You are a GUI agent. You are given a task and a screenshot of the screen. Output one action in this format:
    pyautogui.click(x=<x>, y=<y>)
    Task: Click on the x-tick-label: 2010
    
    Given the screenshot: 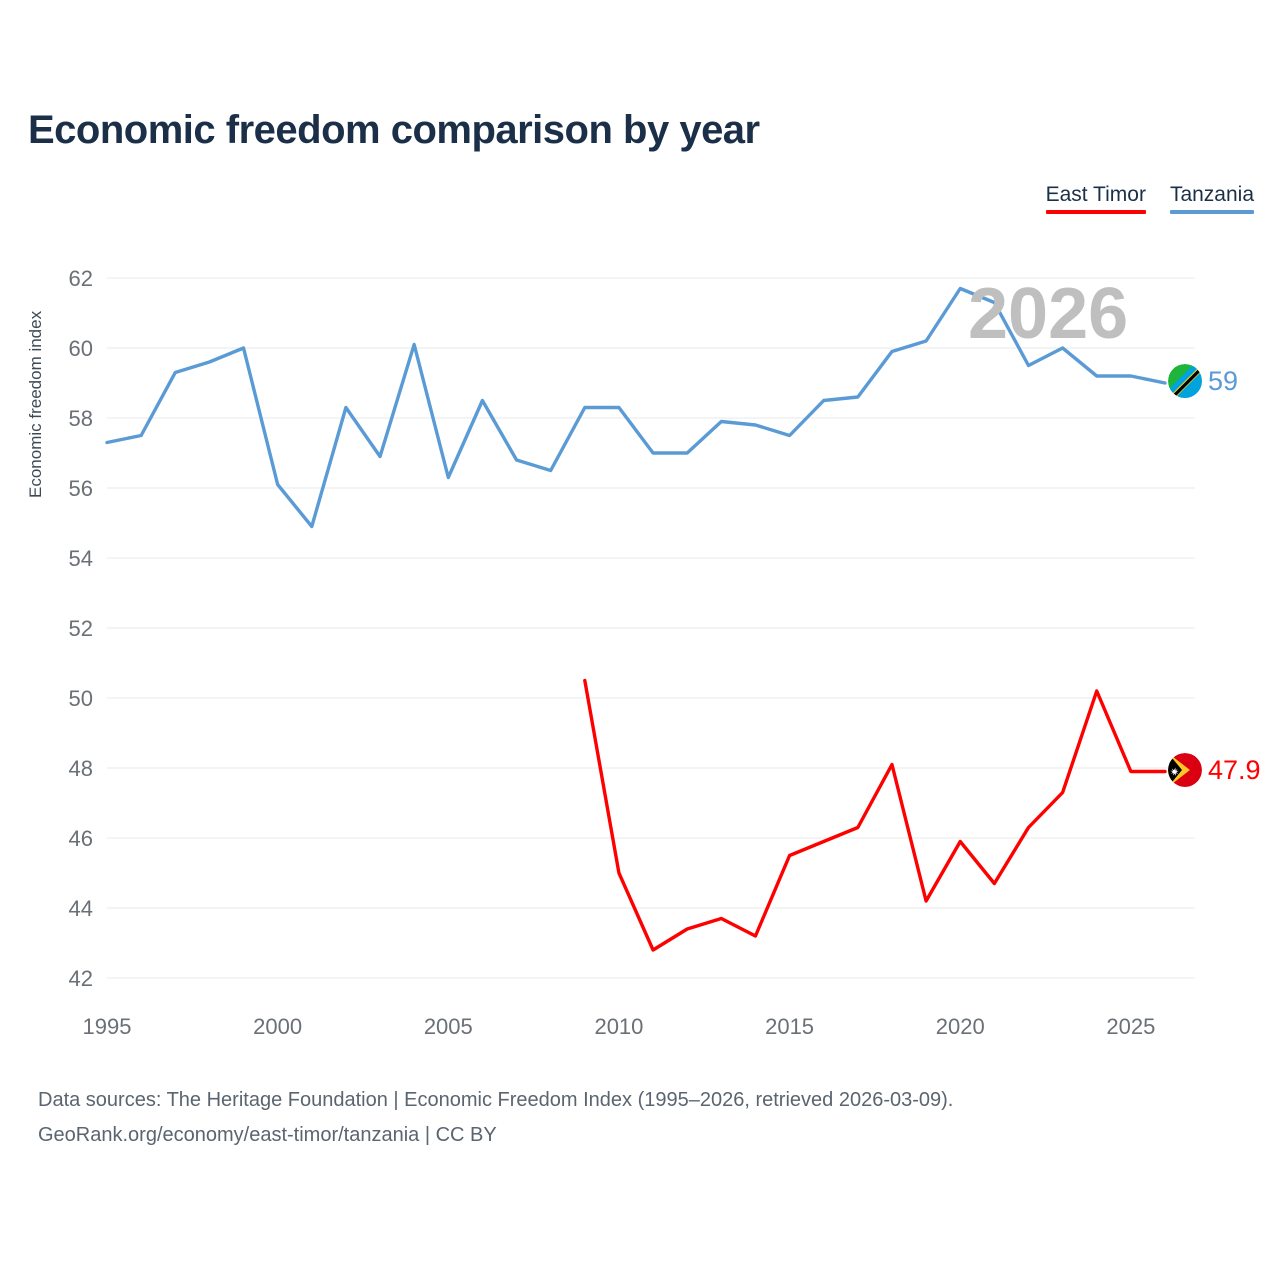 What is the action you would take?
    pyautogui.click(x=618, y=1026)
    